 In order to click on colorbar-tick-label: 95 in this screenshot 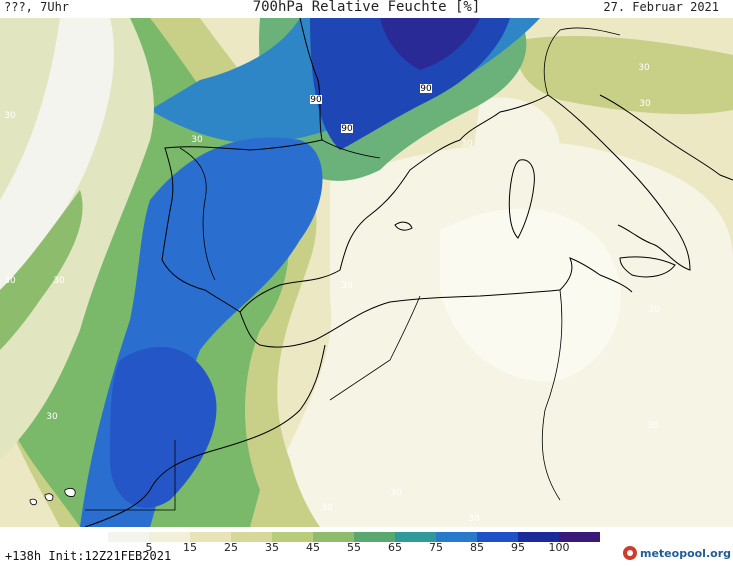, I will do `click(518, 547)`.